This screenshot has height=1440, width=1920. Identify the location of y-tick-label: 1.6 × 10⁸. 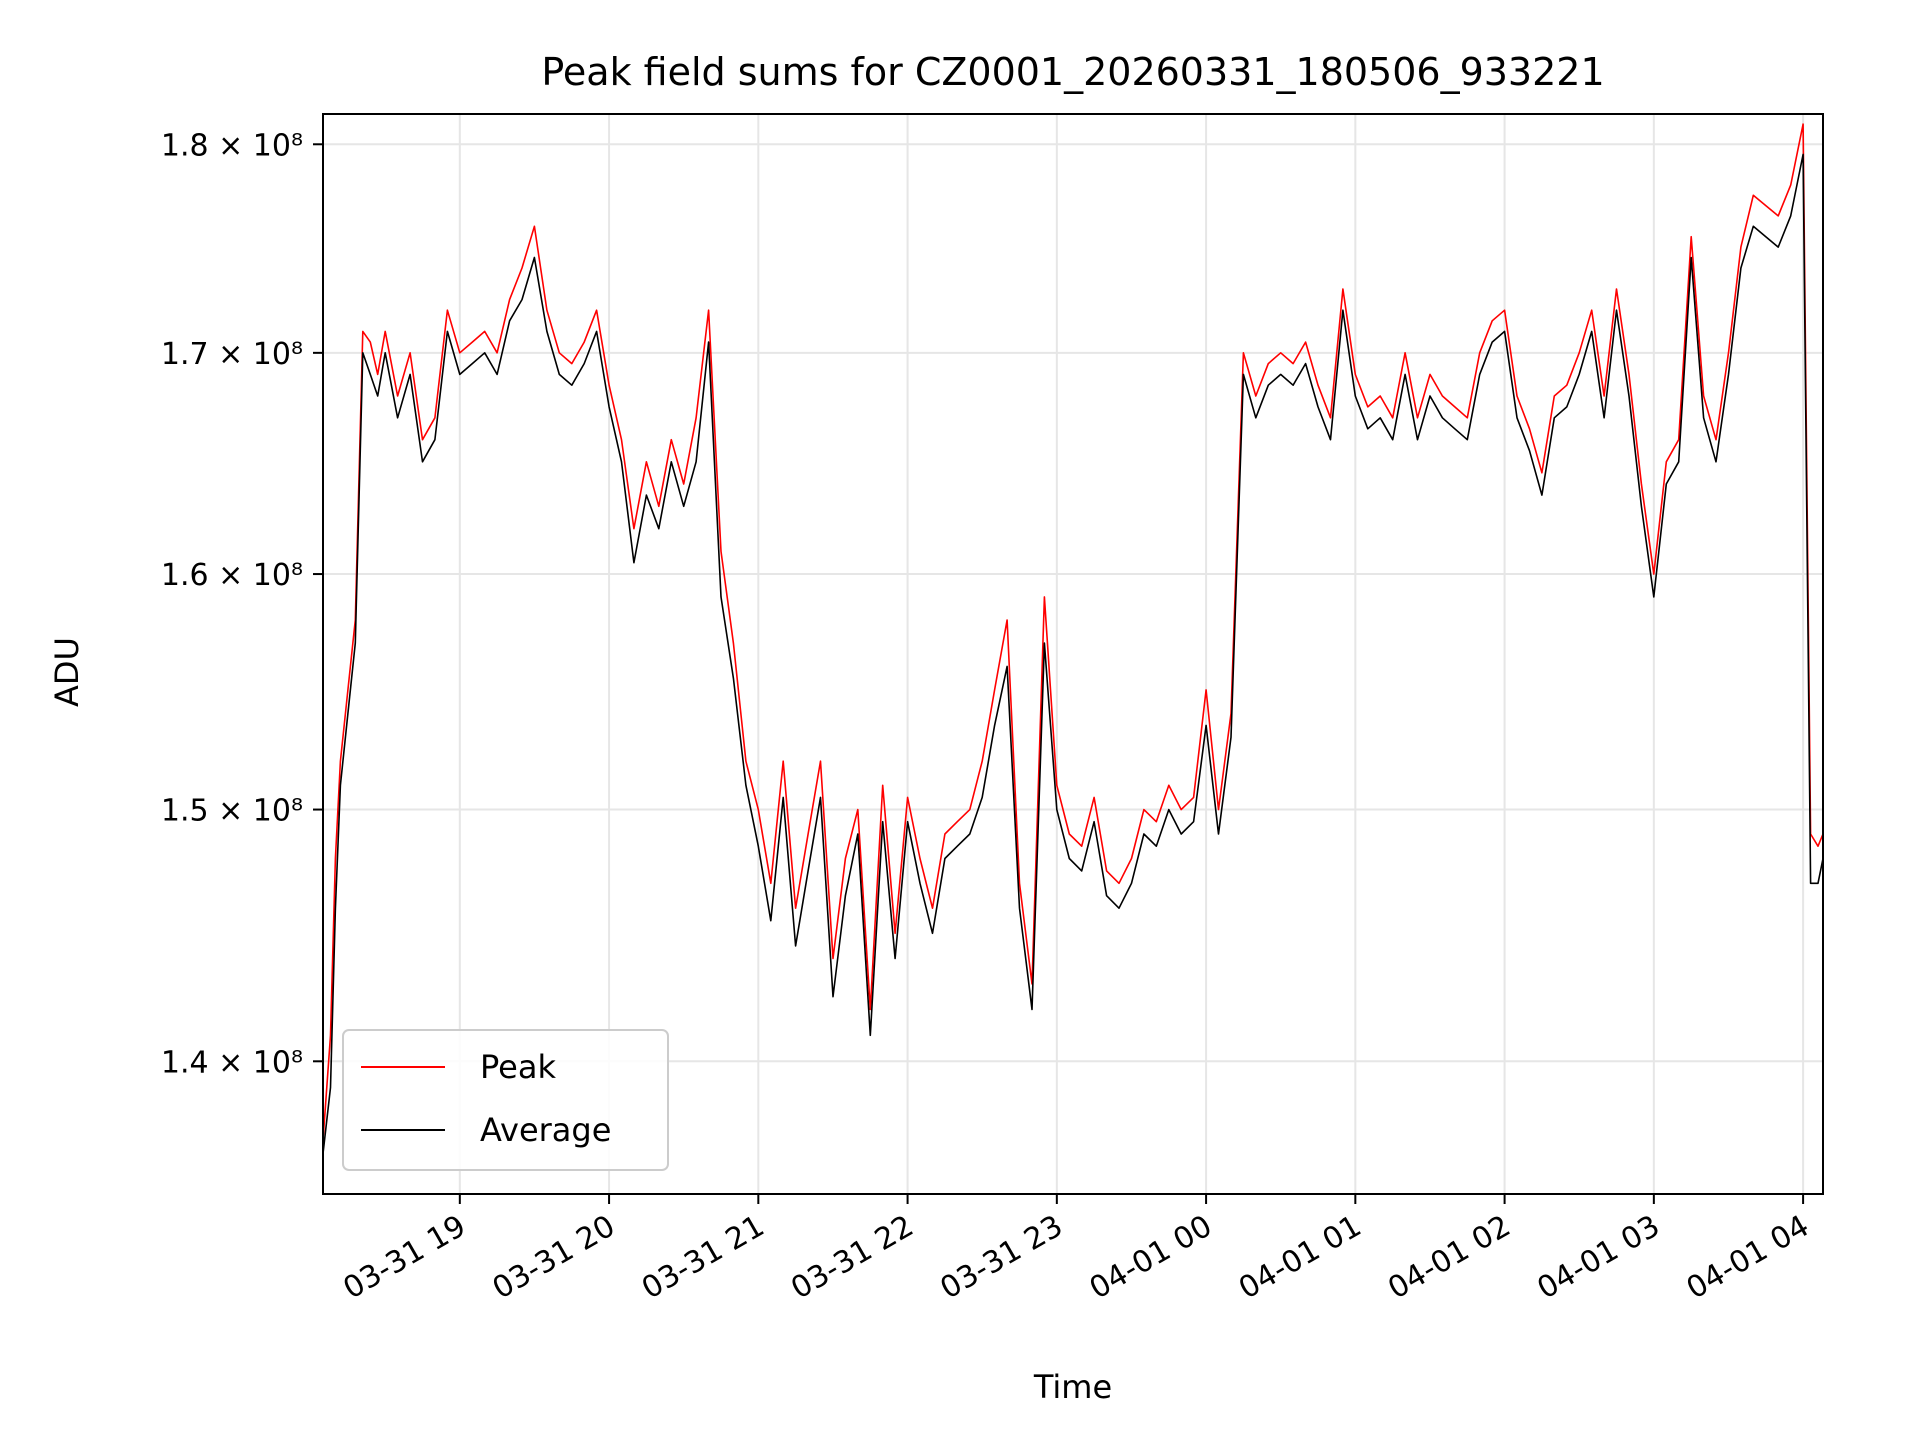
(232, 575).